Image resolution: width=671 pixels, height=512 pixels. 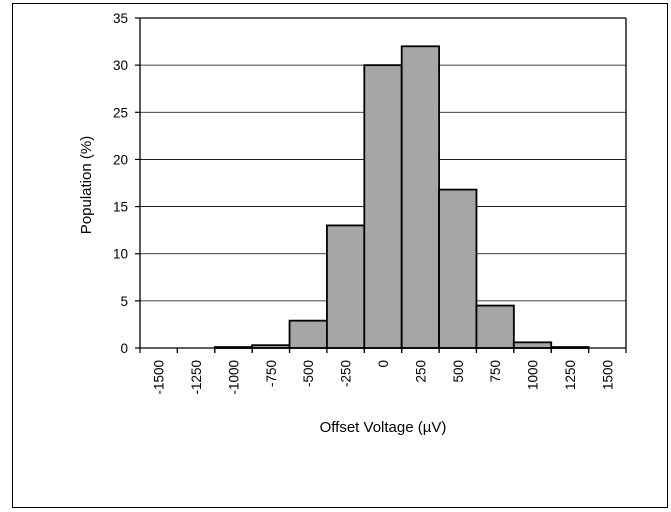 What do you see at coordinates (120, 112) in the screenshot?
I see `y-tick-label: 25` at bounding box center [120, 112].